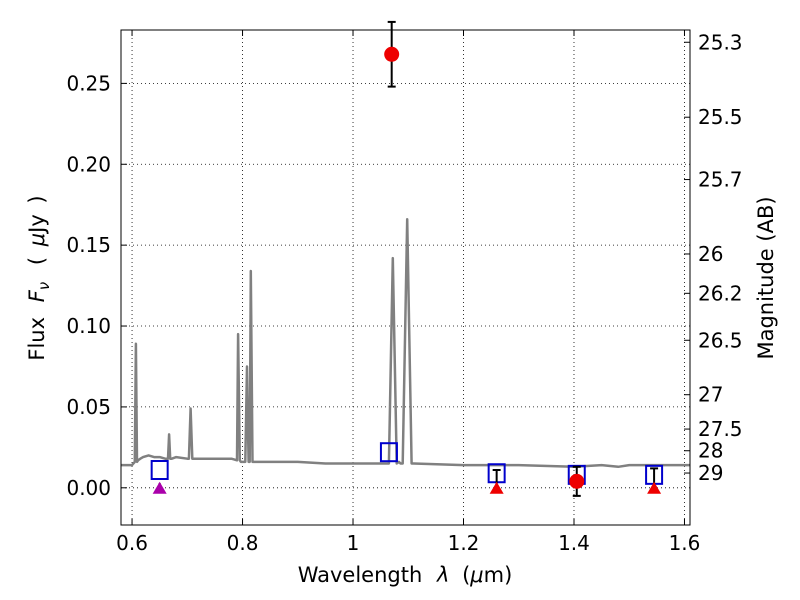 This screenshot has width=800, height=600. Describe the element at coordinates (243, 543) in the screenshot. I see `x-tick-label: 0.8` at that location.